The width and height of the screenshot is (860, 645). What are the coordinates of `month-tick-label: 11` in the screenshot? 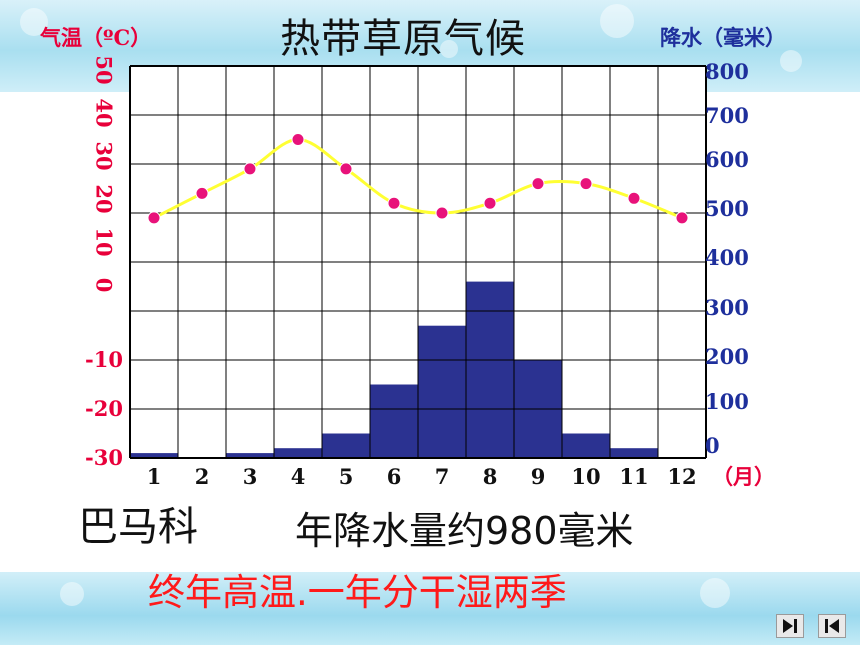 It's located at (633, 476).